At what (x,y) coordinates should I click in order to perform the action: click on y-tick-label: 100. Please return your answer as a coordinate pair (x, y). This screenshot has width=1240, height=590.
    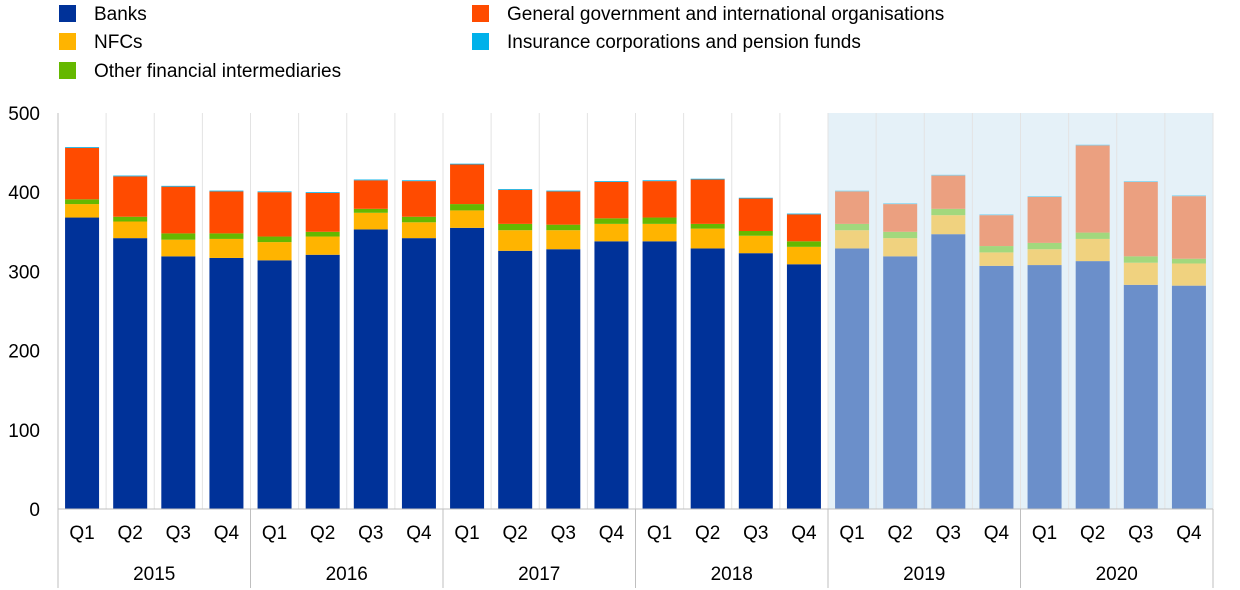
    Looking at the image, I should click on (24, 431).